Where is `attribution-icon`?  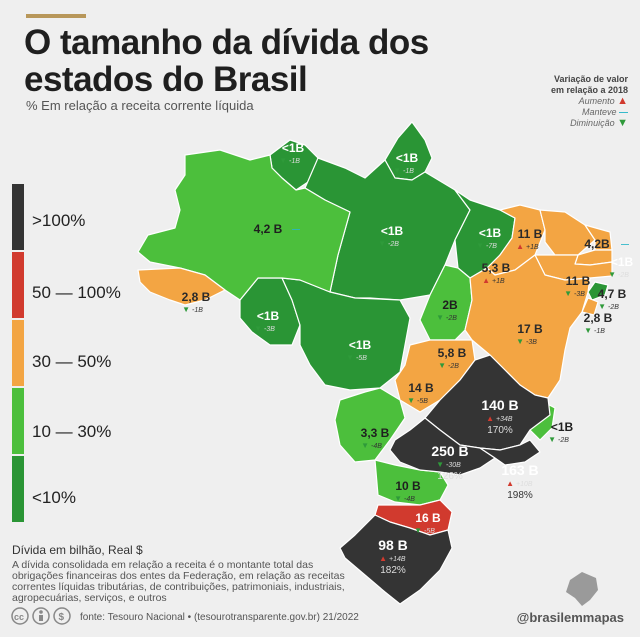
attribution-icon is located at coordinates (41, 616).